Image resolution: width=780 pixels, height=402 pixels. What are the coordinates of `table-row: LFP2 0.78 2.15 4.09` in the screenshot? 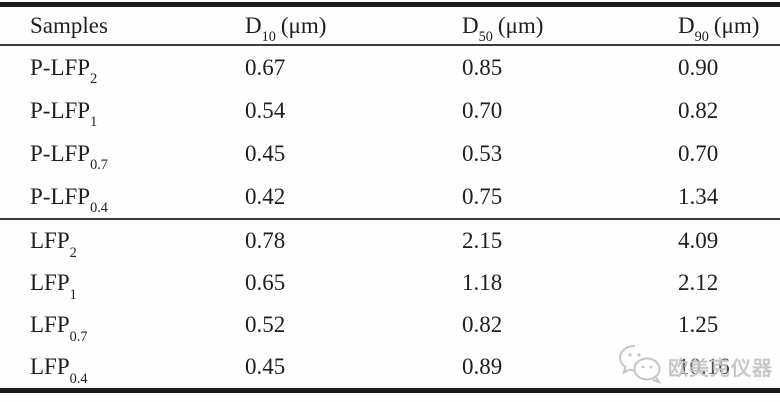 It's located at (390, 241).